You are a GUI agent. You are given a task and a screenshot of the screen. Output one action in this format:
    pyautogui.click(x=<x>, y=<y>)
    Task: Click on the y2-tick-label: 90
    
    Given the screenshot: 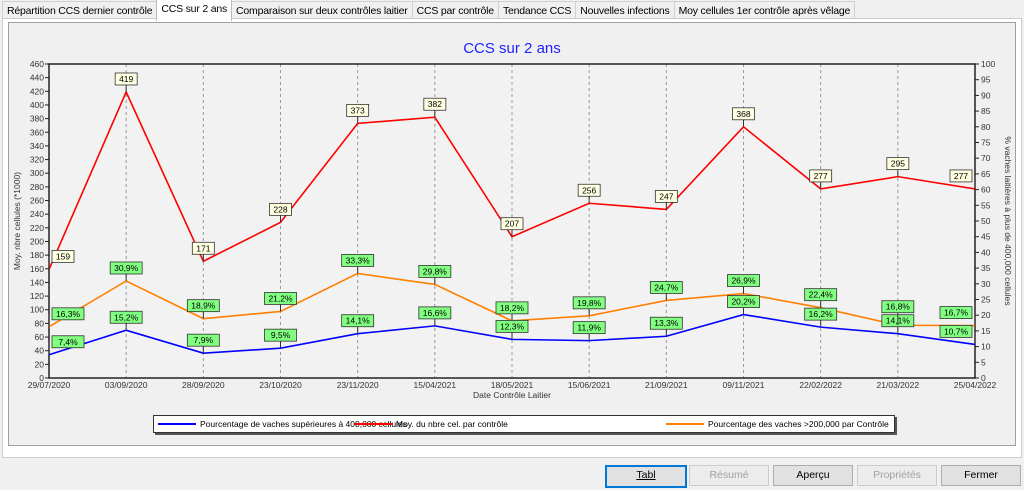 What is the action you would take?
    pyautogui.click(x=986, y=95)
    